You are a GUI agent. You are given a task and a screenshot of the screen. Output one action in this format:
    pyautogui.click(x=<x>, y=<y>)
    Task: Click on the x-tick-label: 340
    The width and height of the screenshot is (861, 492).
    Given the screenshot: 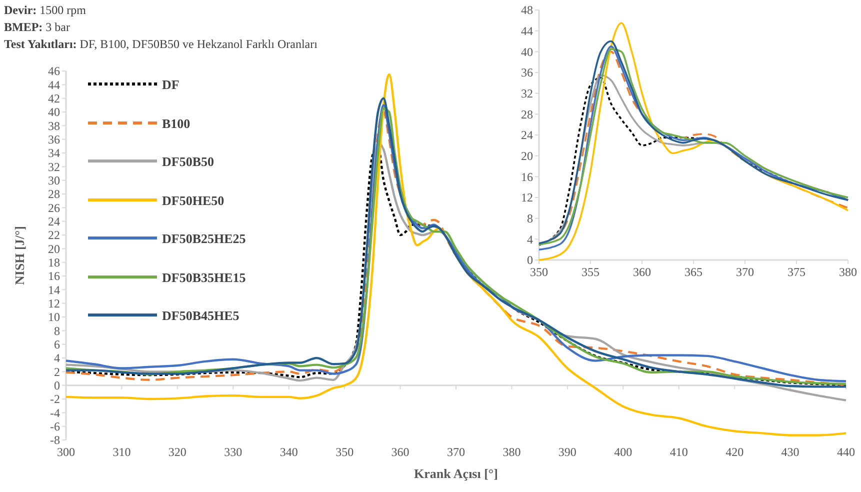 What is the action you would take?
    pyautogui.click(x=289, y=452)
    